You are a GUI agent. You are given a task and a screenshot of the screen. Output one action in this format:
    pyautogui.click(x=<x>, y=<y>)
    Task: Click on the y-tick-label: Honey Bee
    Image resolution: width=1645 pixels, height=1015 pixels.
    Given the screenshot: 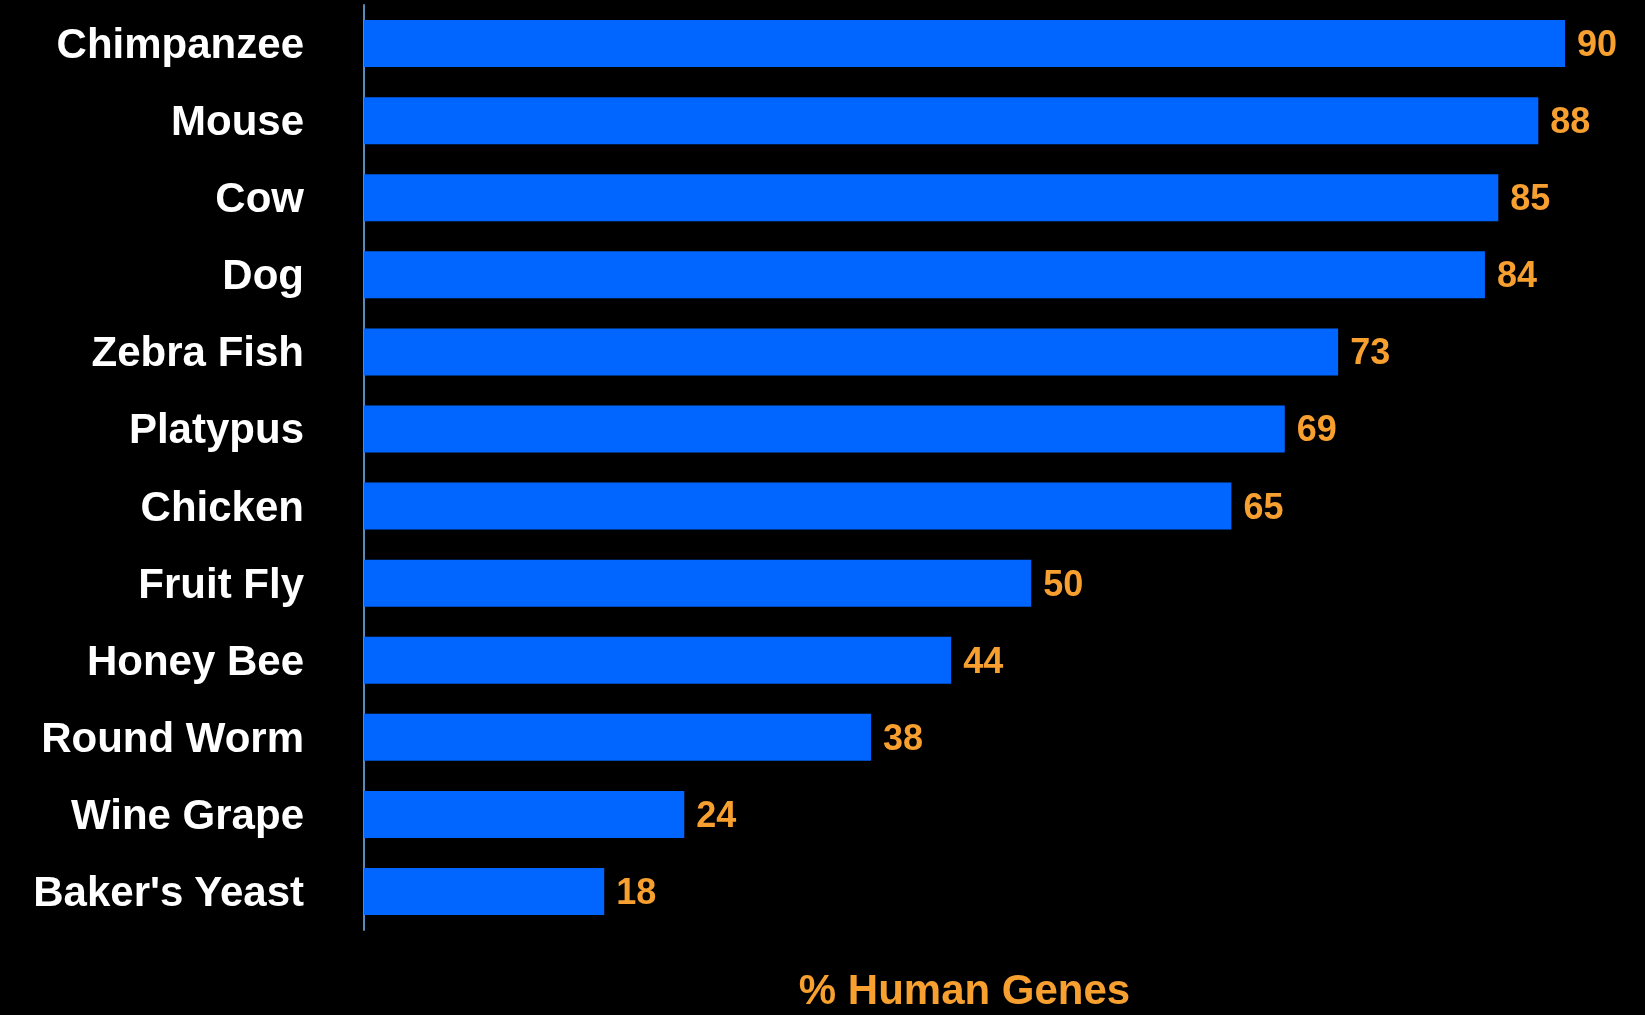 What is the action you would take?
    pyautogui.click(x=195, y=660)
    